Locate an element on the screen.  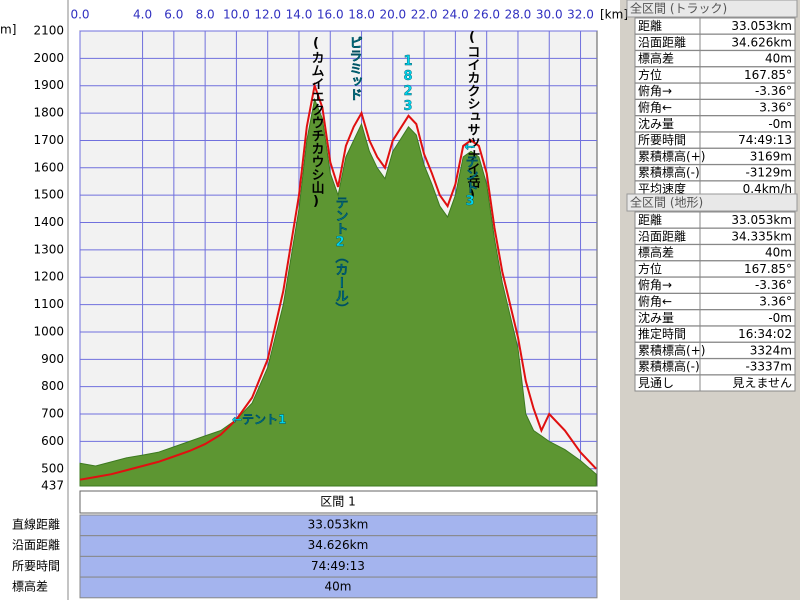
x-tick-label: 22.0 is located at coordinates (424, 15).